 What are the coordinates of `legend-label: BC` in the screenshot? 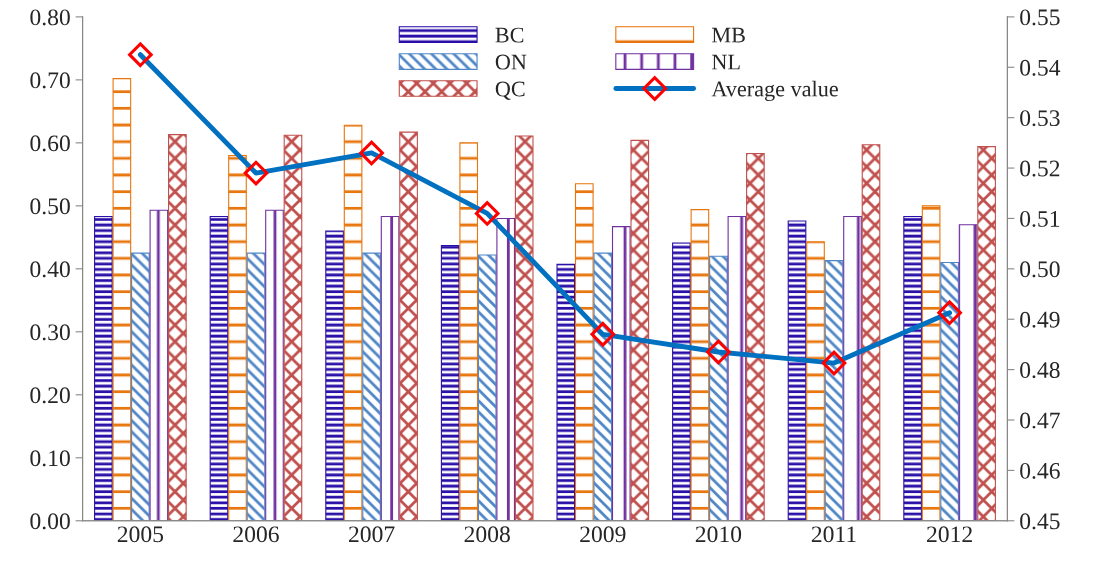 It's located at (509, 35).